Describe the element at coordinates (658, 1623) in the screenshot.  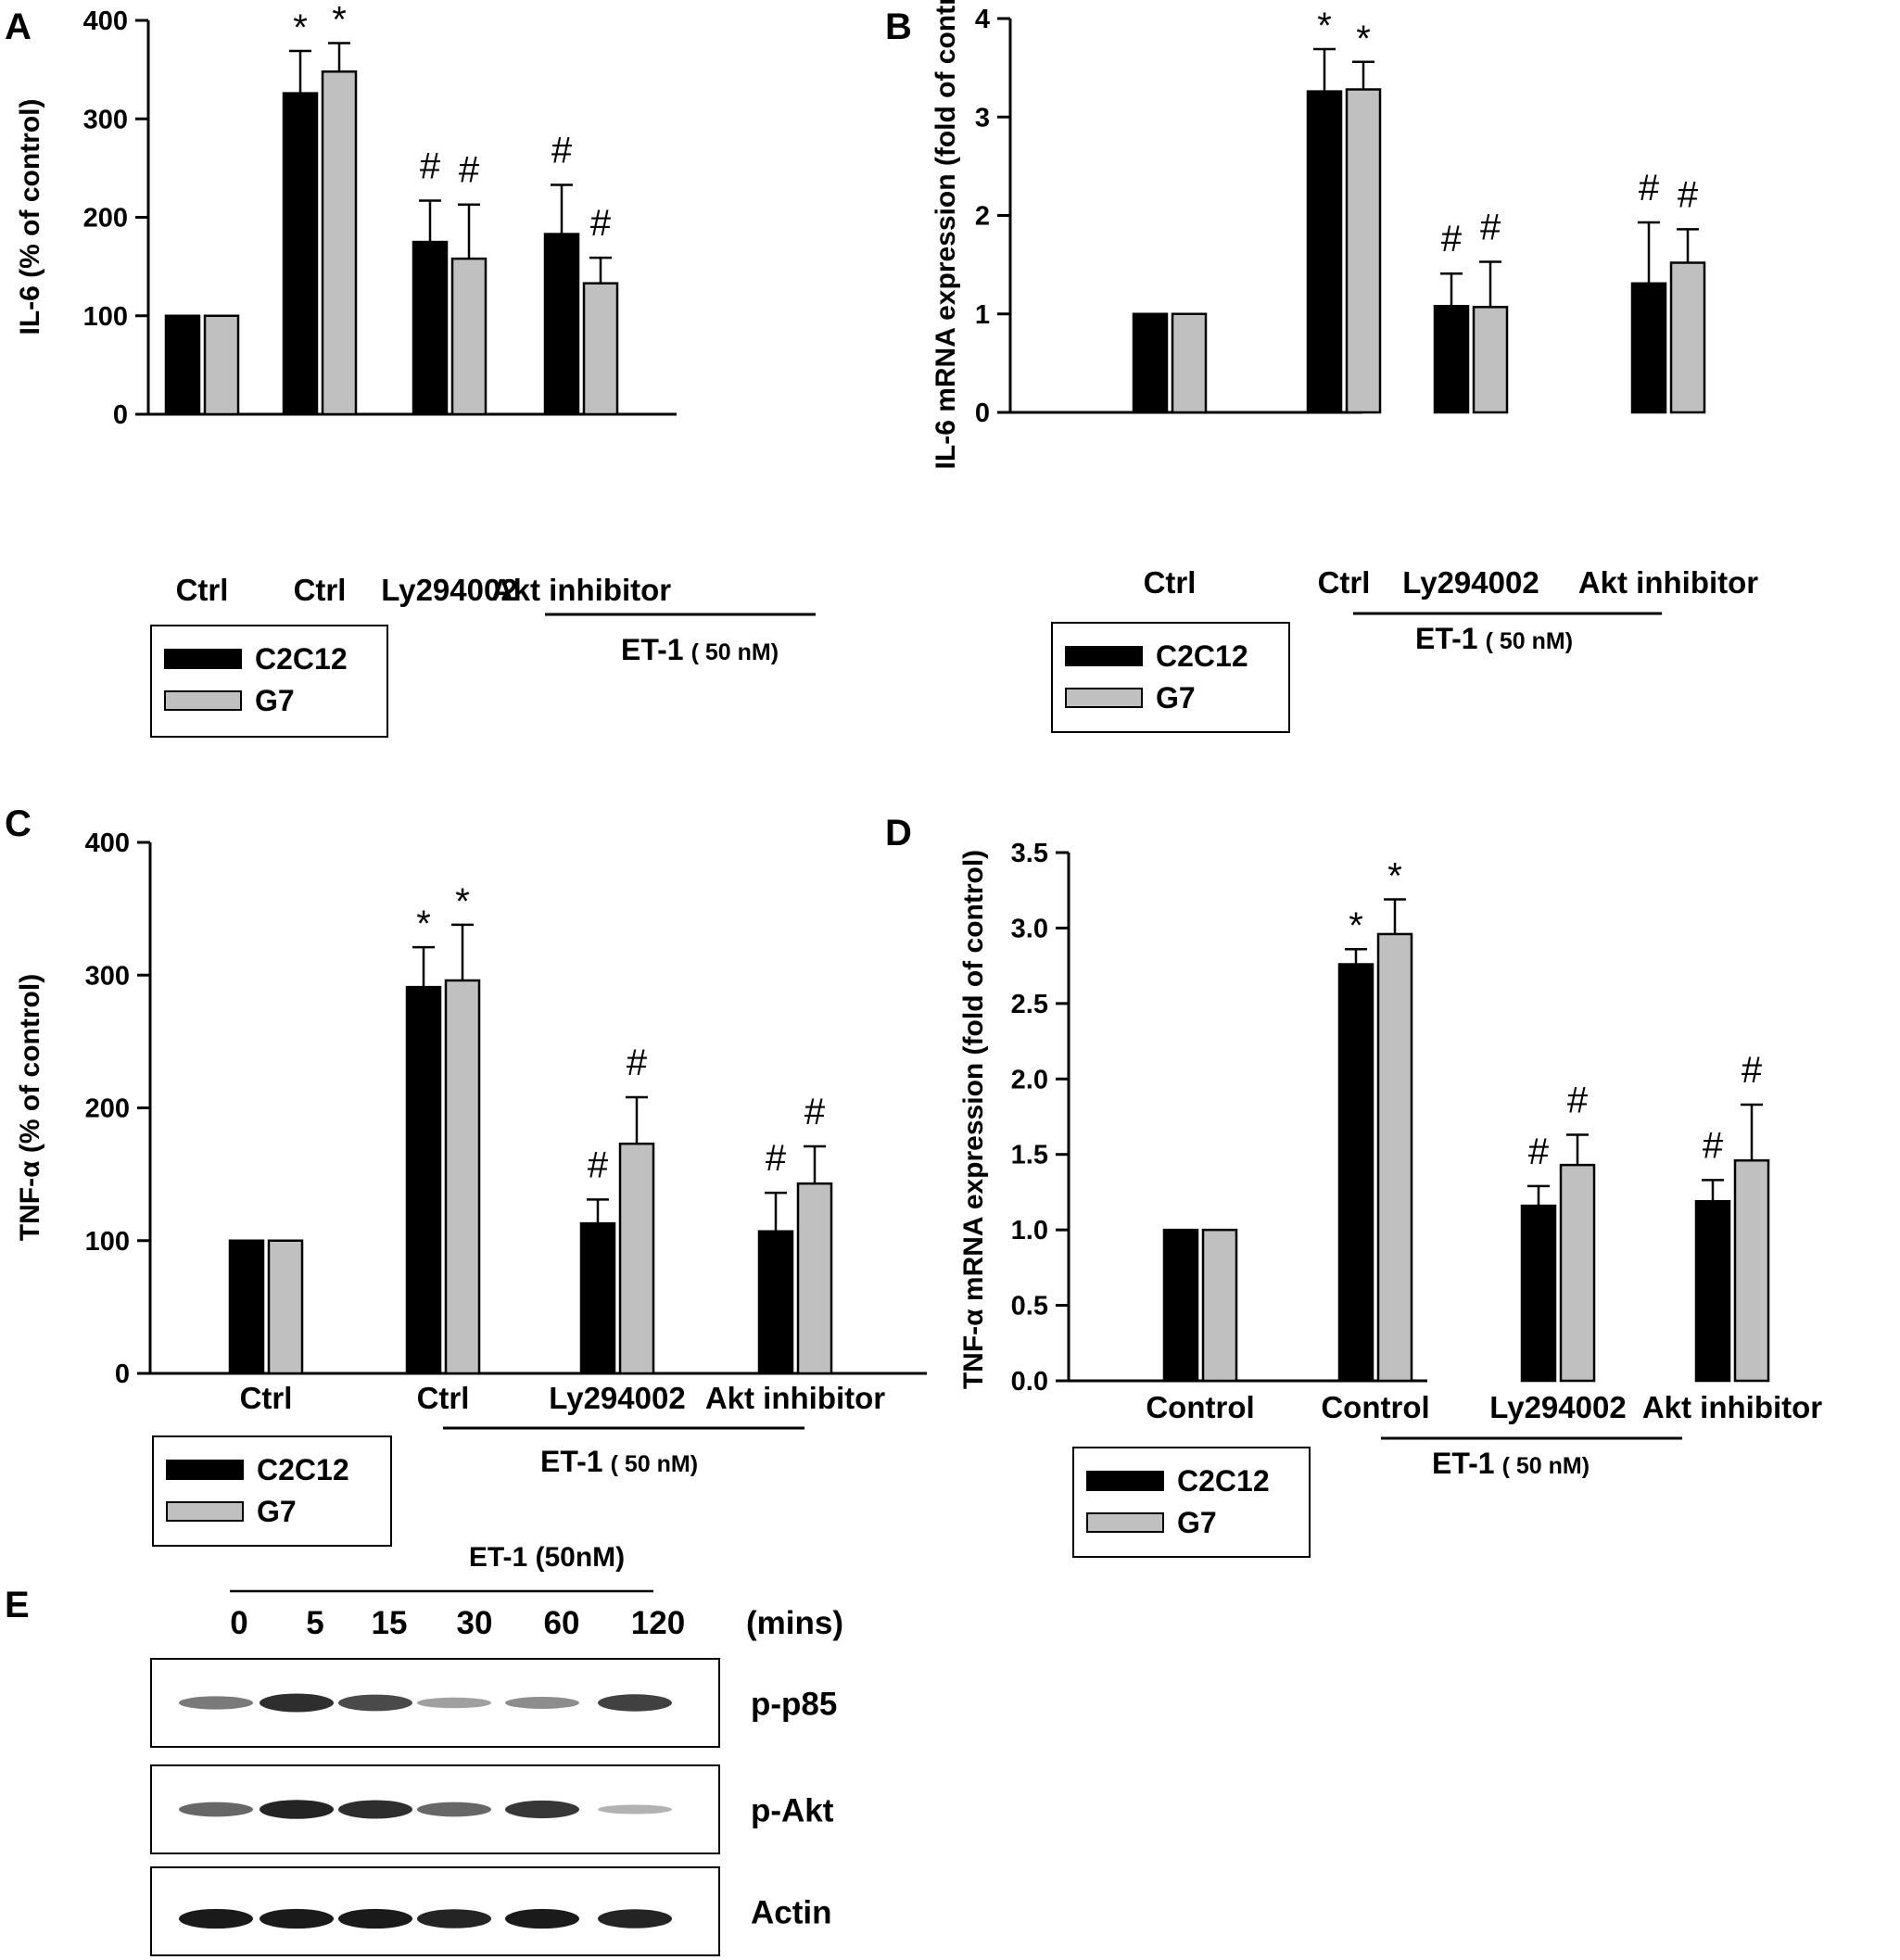
I see `time-point-label: 120` at that location.